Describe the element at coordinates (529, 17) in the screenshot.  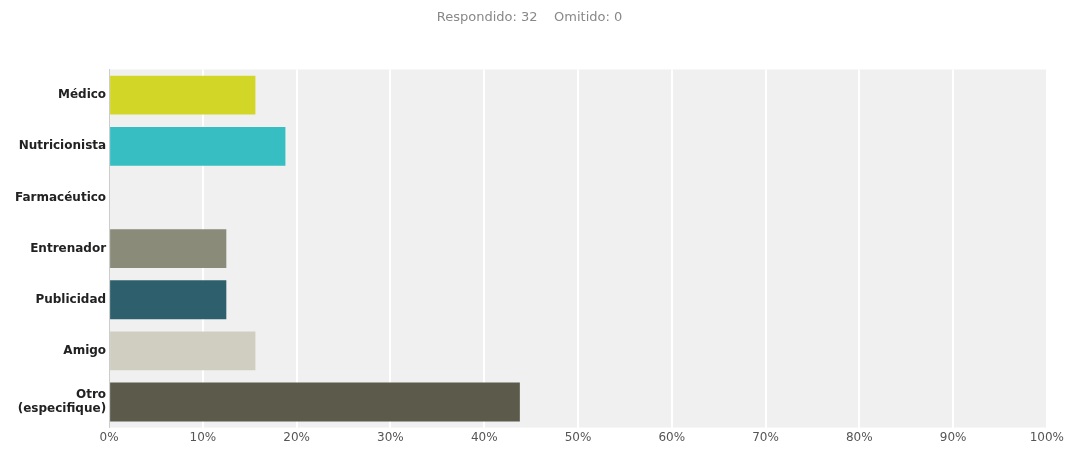
I see `chart-subtitle: Respondido: 32 Omitido: 0` at that location.